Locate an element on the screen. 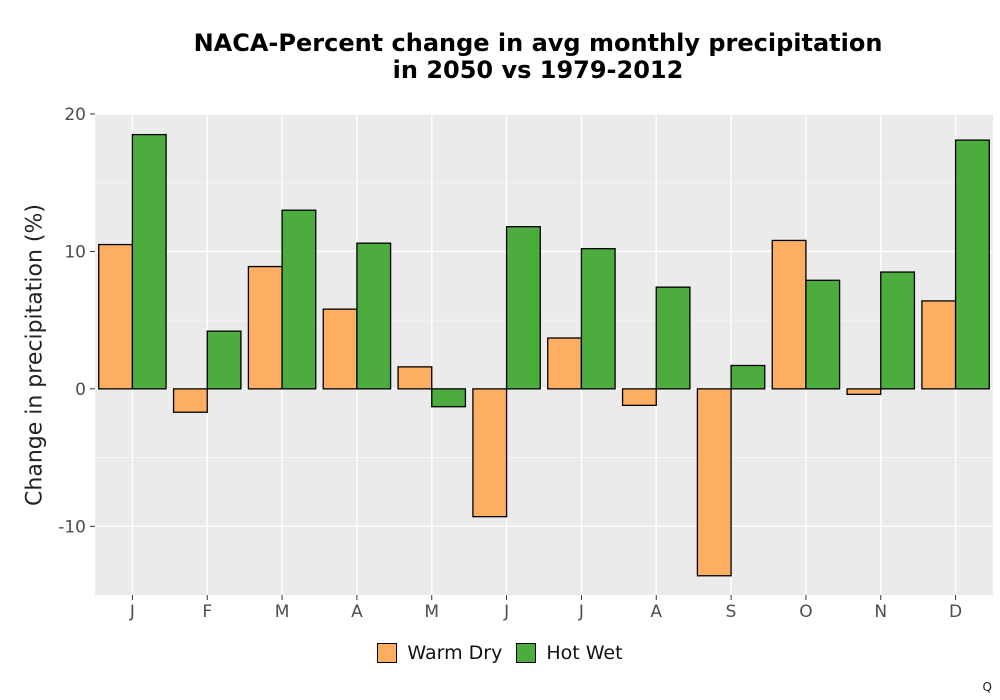 This screenshot has height=700, width=1000. y-tick-label: -10 is located at coordinates (72, 527).